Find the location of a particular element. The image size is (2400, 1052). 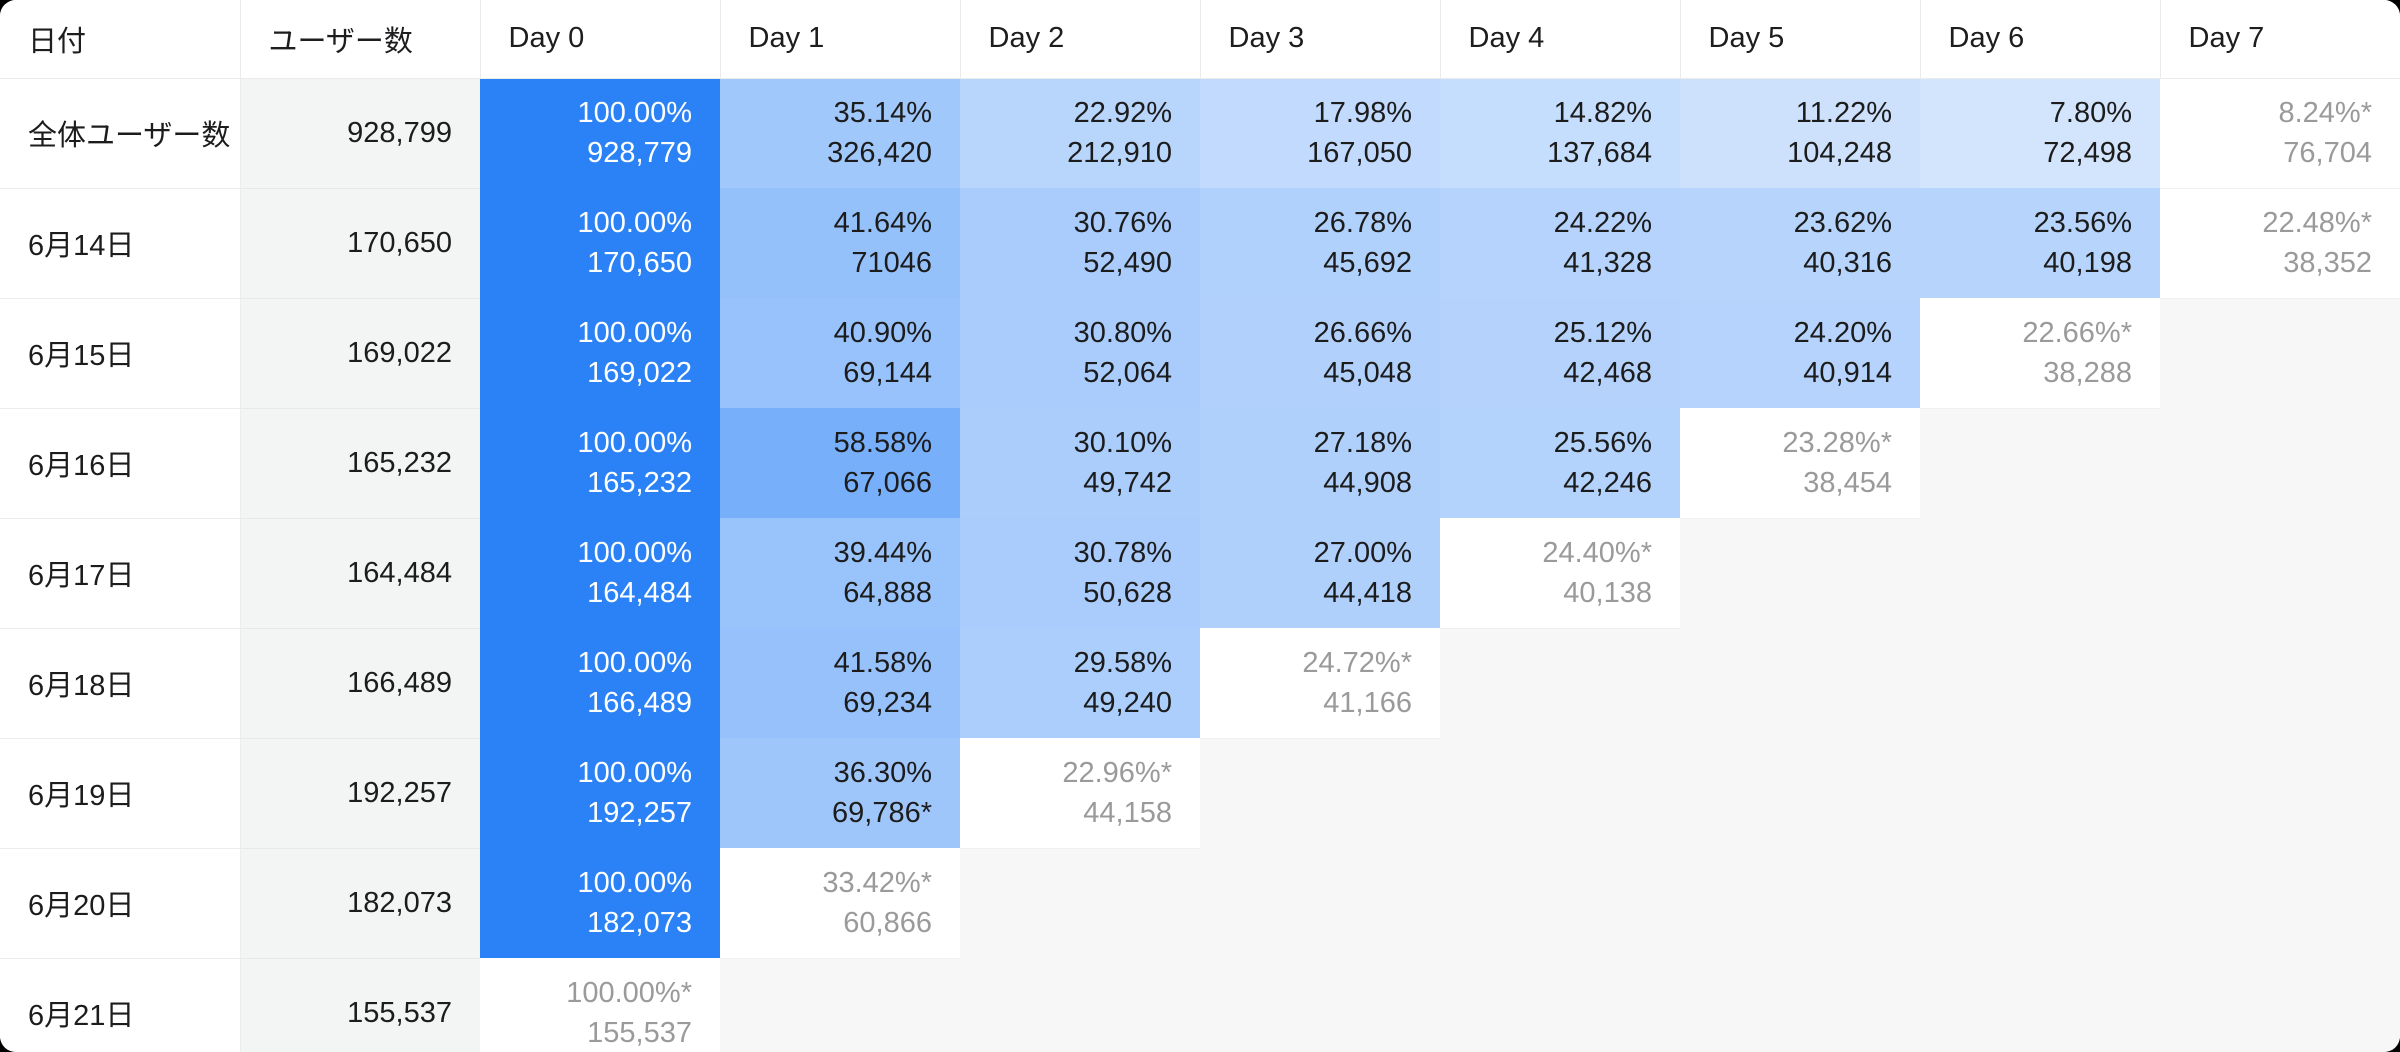

cohort-cell-day-0: 100.00% 928,779 is located at coordinates (600, 133).